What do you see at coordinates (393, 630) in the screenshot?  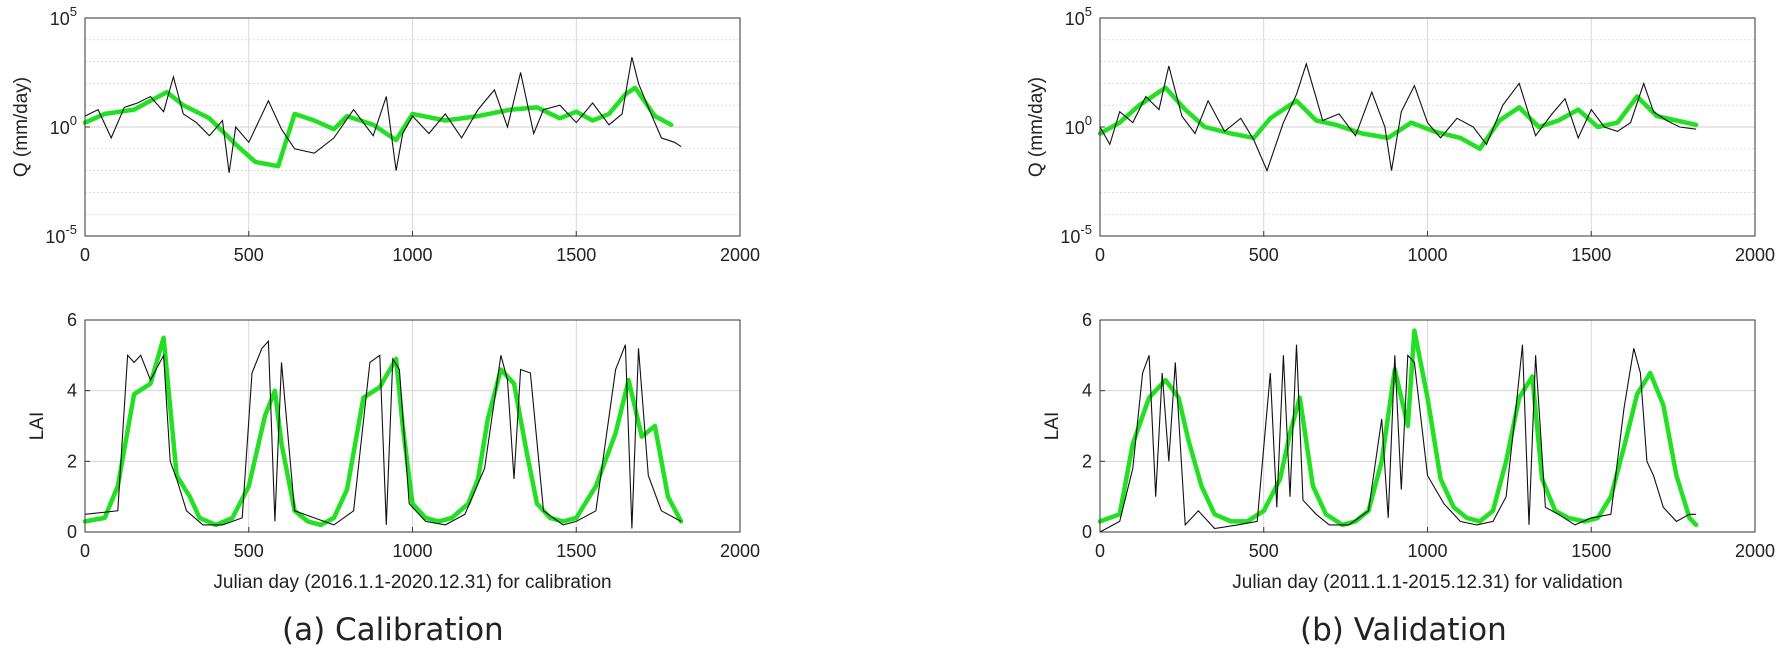 I see `caption-calibration: (a) Calibration` at bounding box center [393, 630].